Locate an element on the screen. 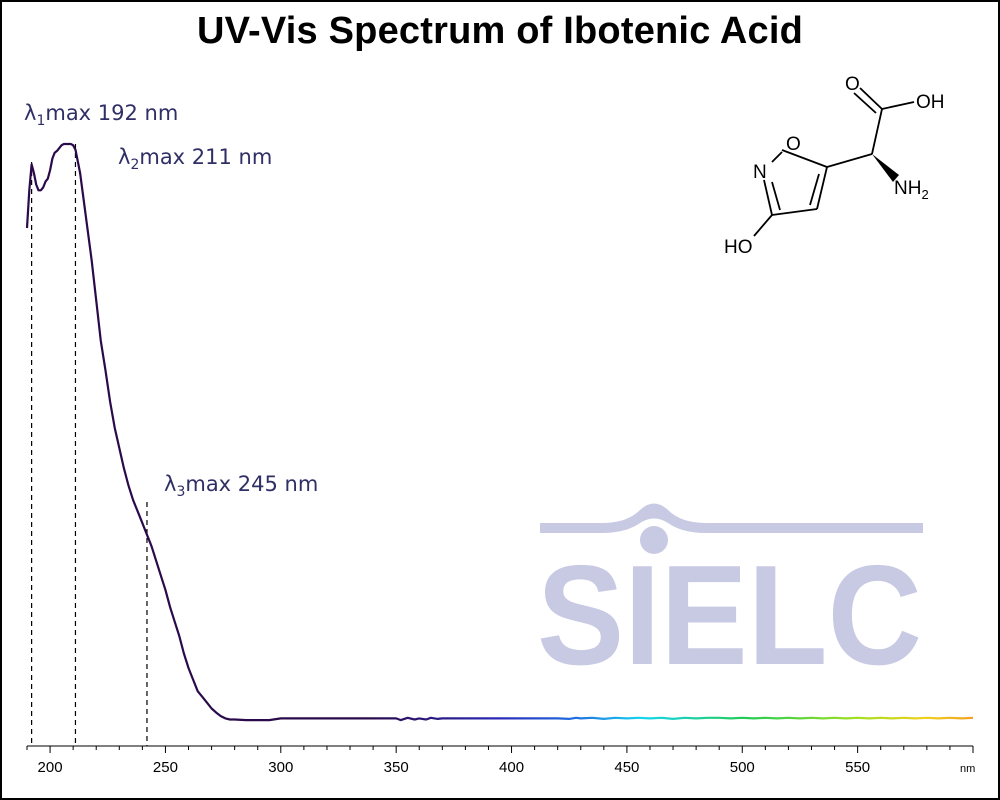 The width and height of the screenshot is (1000, 800). x-tick-label: 500 is located at coordinates (742, 767).